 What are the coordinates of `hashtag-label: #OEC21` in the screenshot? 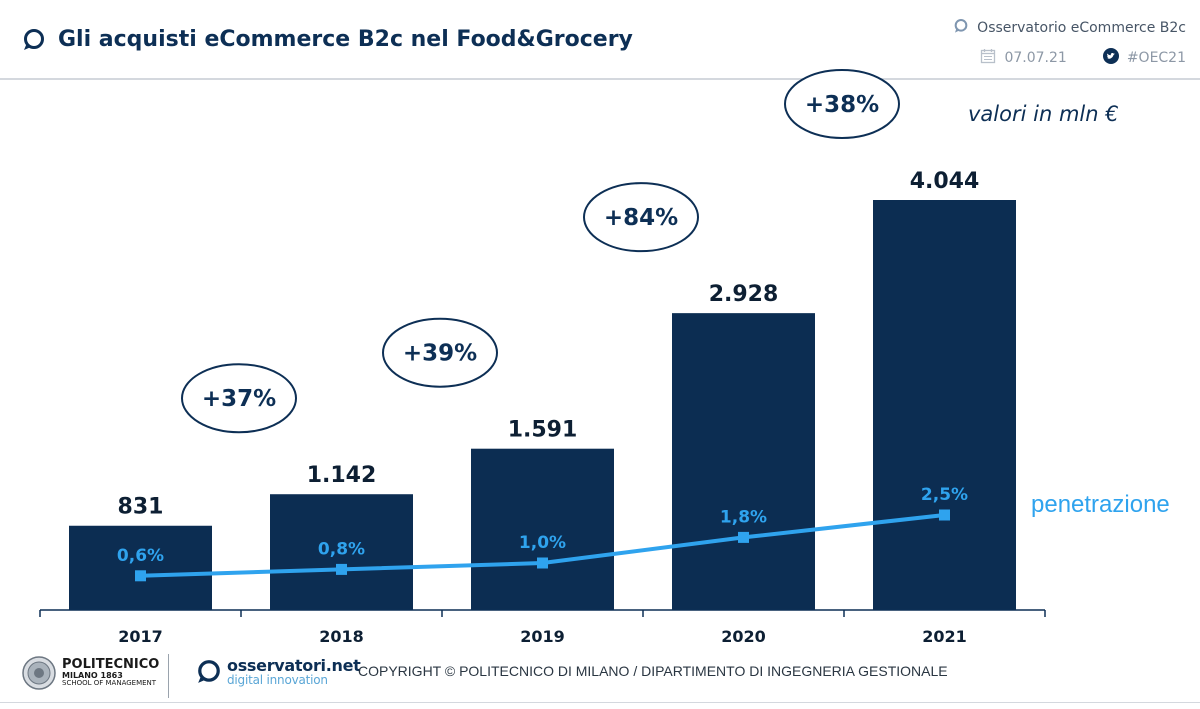 It's located at (1156, 58).